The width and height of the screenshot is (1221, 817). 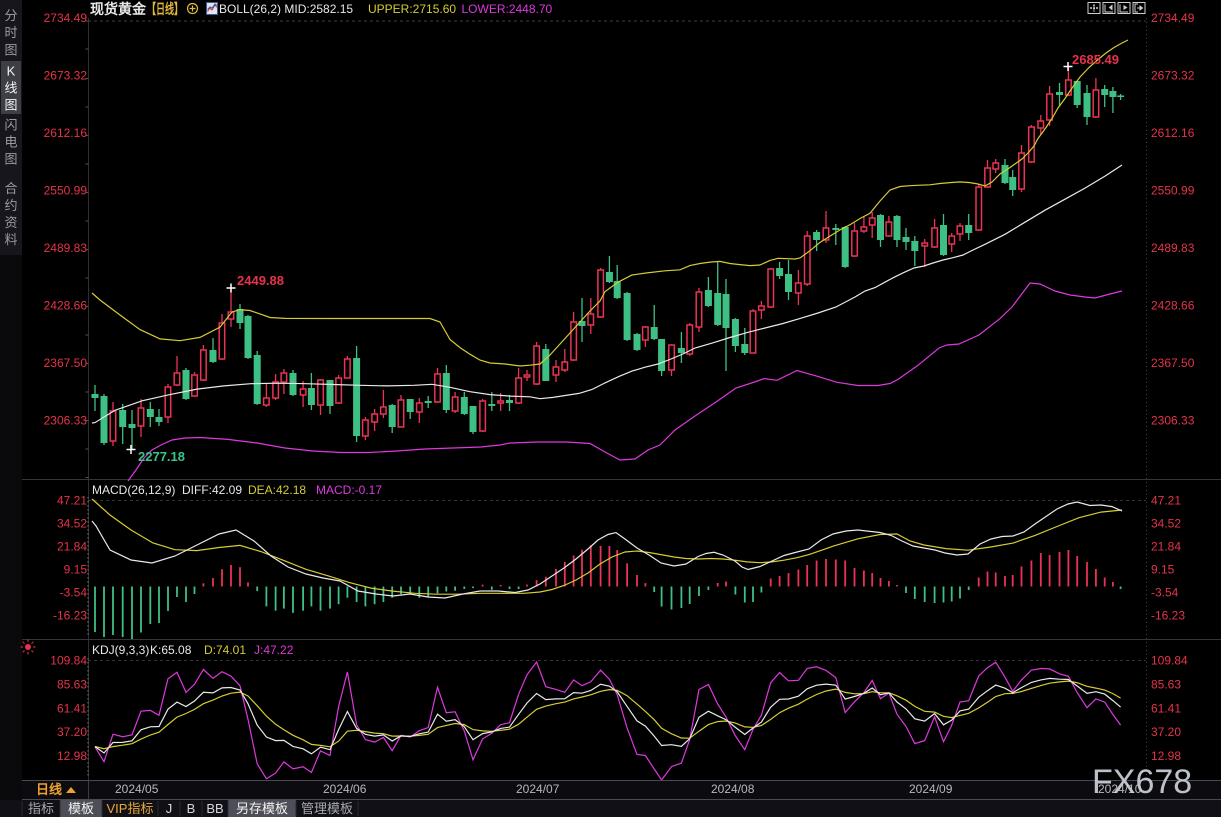 What do you see at coordinates (169, 808) in the screenshot?
I see `svg-text: J` at bounding box center [169, 808].